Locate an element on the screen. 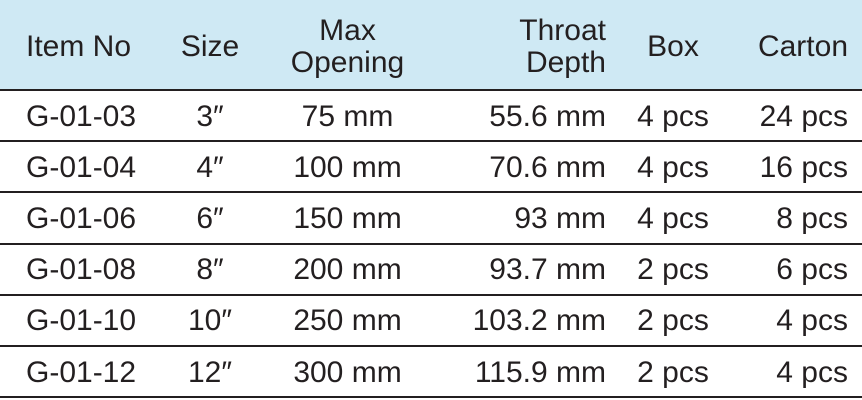  table-cell: G-01-12 is located at coordinates (81, 372).